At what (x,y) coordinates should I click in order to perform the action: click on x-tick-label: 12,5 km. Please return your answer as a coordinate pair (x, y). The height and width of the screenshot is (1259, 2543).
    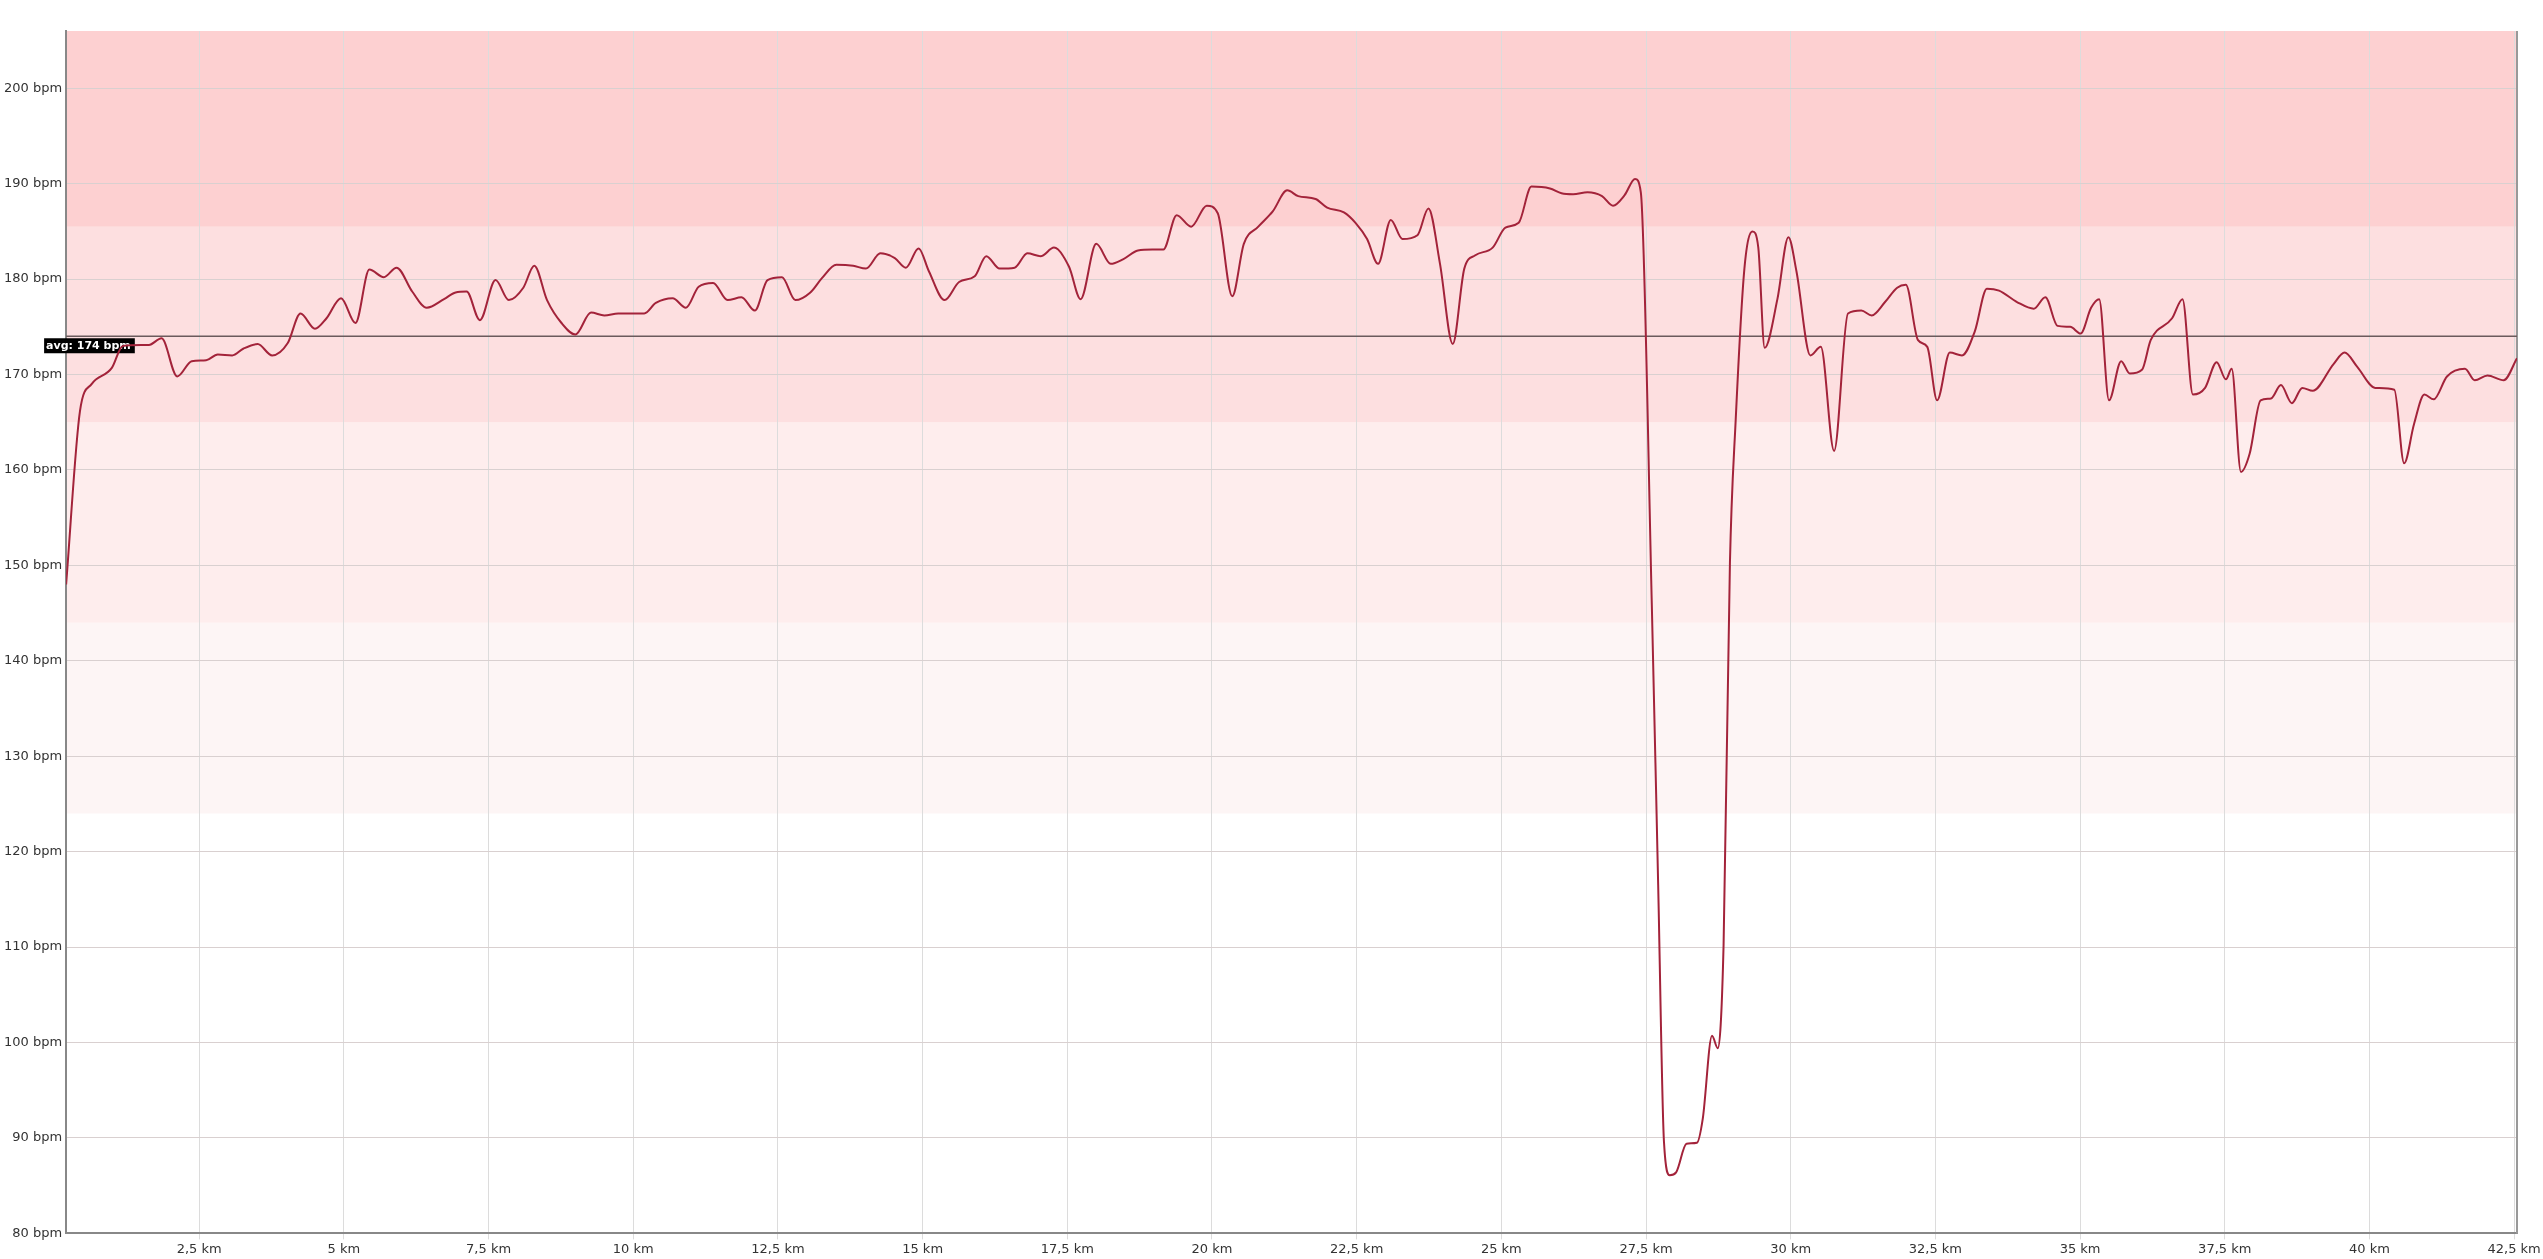
    Looking at the image, I should click on (778, 1248).